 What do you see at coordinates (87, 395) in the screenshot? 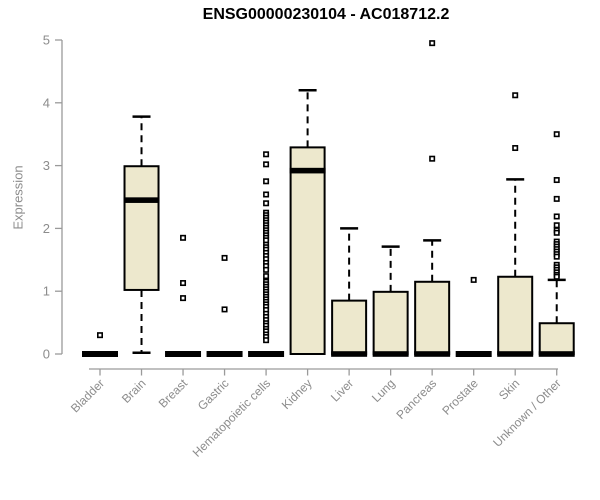
I see `x-tick-label-bladder: Bladder` at bounding box center [87, 395].